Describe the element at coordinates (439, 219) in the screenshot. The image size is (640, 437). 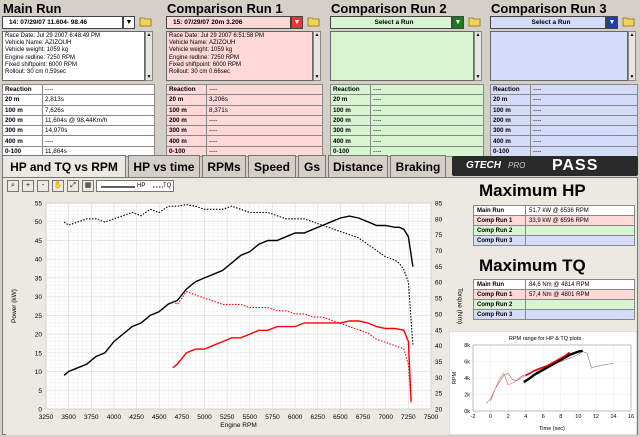
I see `y2-tick-label: 80` at that location.